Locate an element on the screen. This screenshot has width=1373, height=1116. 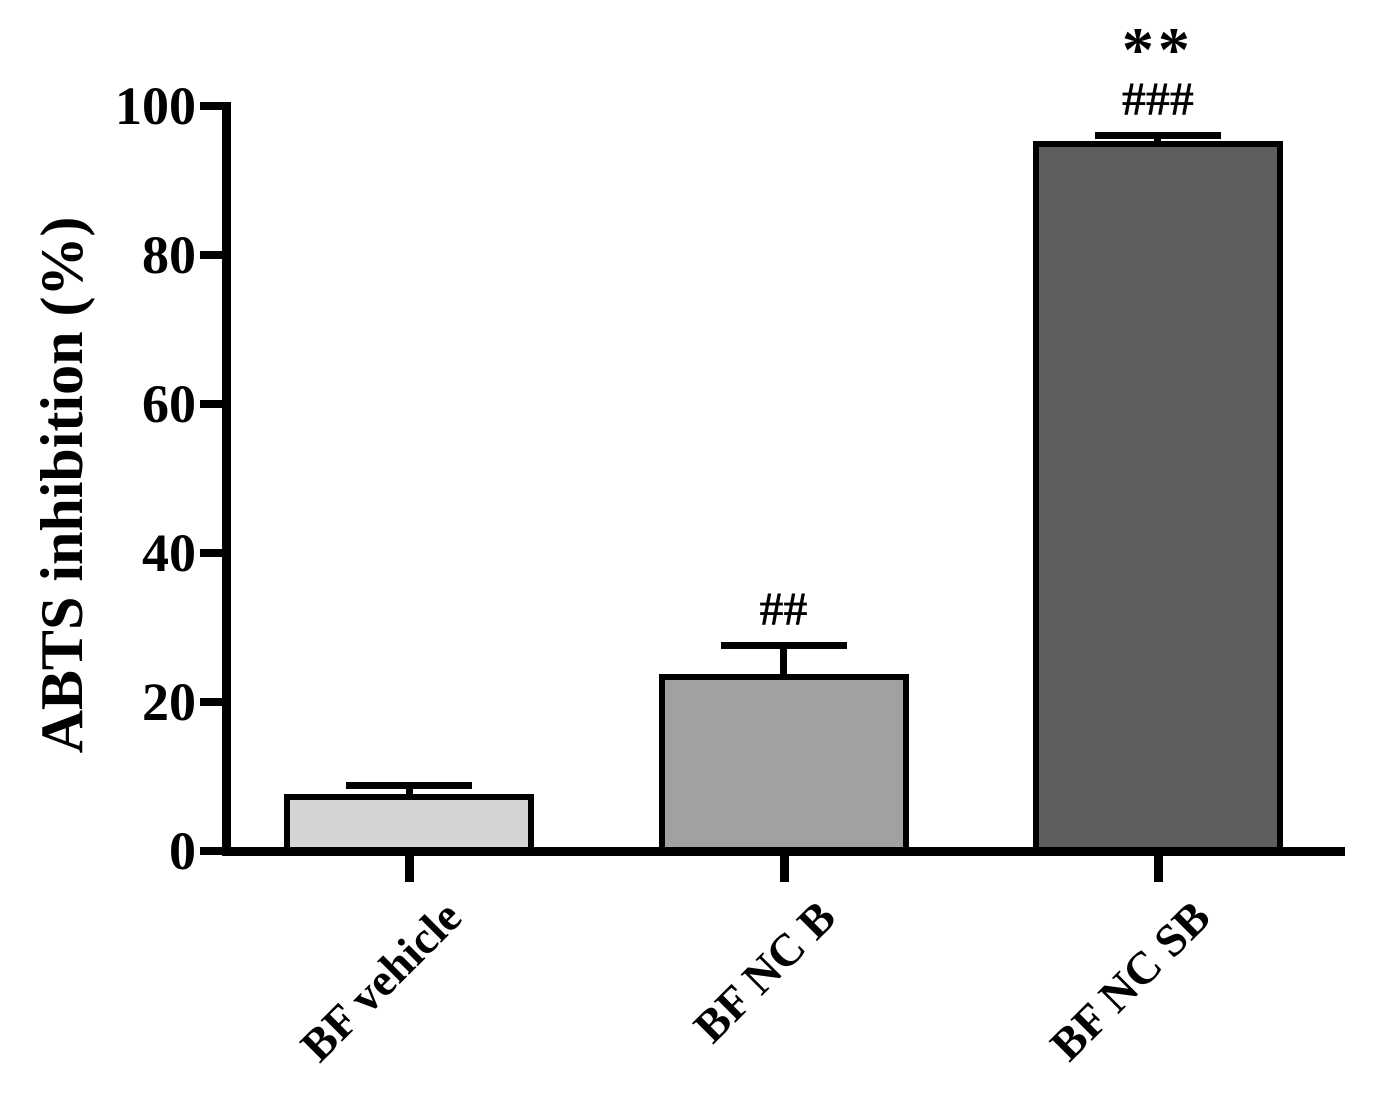
y-axis-tick-label: 100 is located at coordinates (155, 106).